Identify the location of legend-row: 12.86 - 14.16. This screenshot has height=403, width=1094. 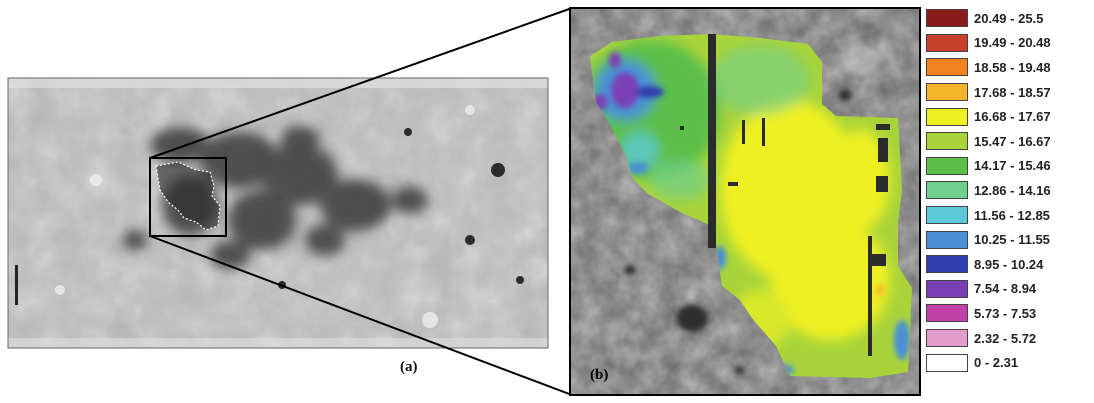
(1008, 190).